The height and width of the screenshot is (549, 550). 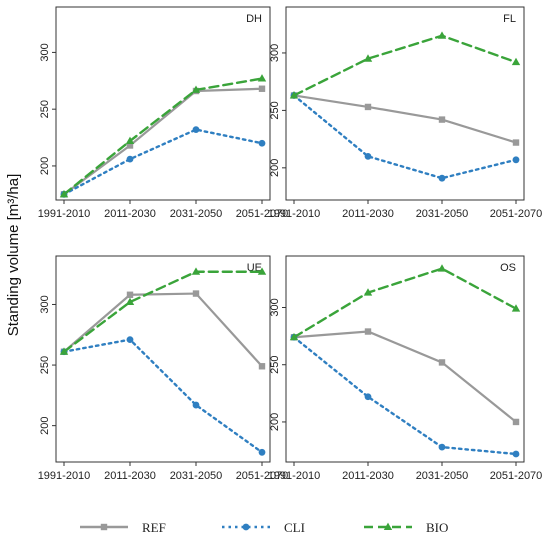 What do you see at coordinates (437, 527) in the screenshot?
I see `legend-label: BIO` at bounding box center [437, 527].